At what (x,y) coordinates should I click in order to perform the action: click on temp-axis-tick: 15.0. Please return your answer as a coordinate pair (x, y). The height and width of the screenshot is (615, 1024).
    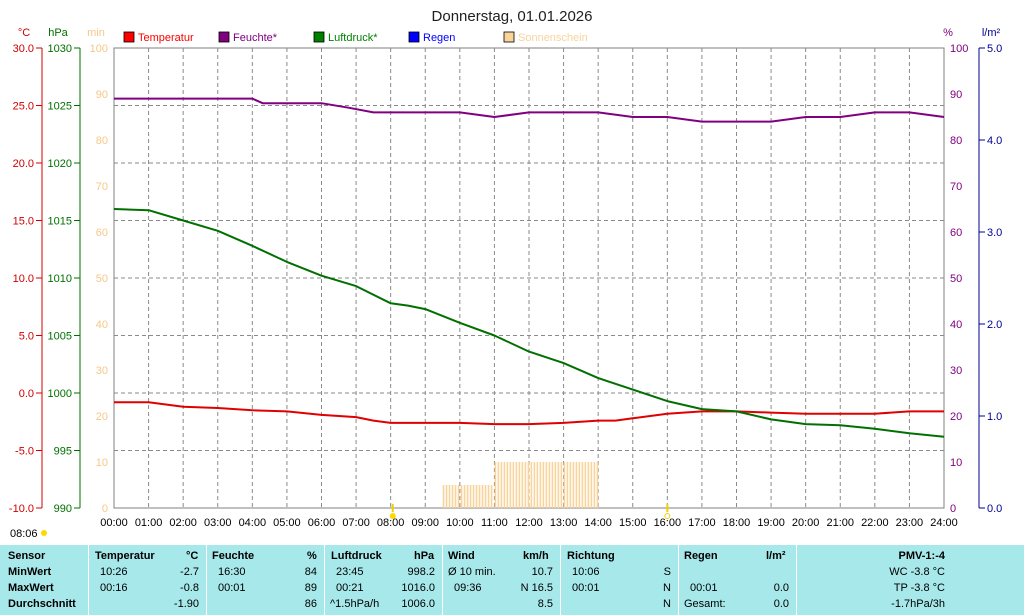
    Looking at the image, I should click on (23, 222).